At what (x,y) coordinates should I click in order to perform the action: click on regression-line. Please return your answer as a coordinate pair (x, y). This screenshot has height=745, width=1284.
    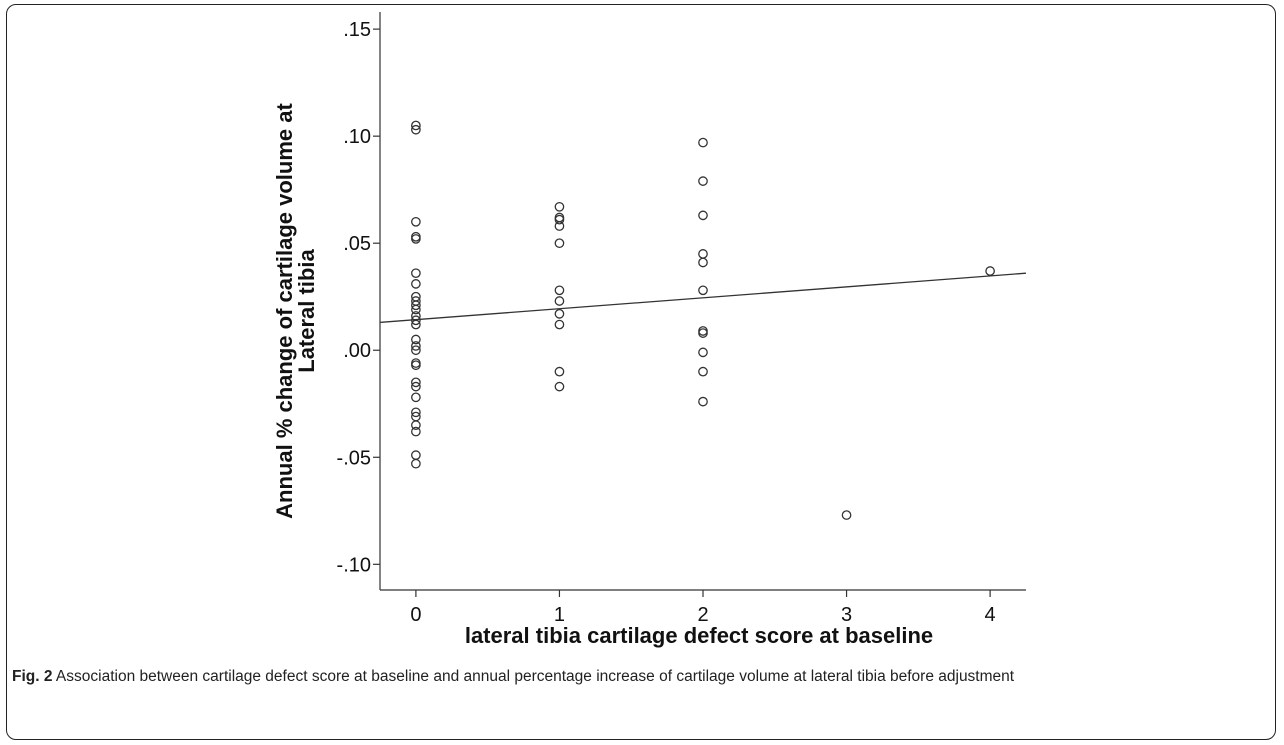
    Looking at the image, I should click on (703, 298).